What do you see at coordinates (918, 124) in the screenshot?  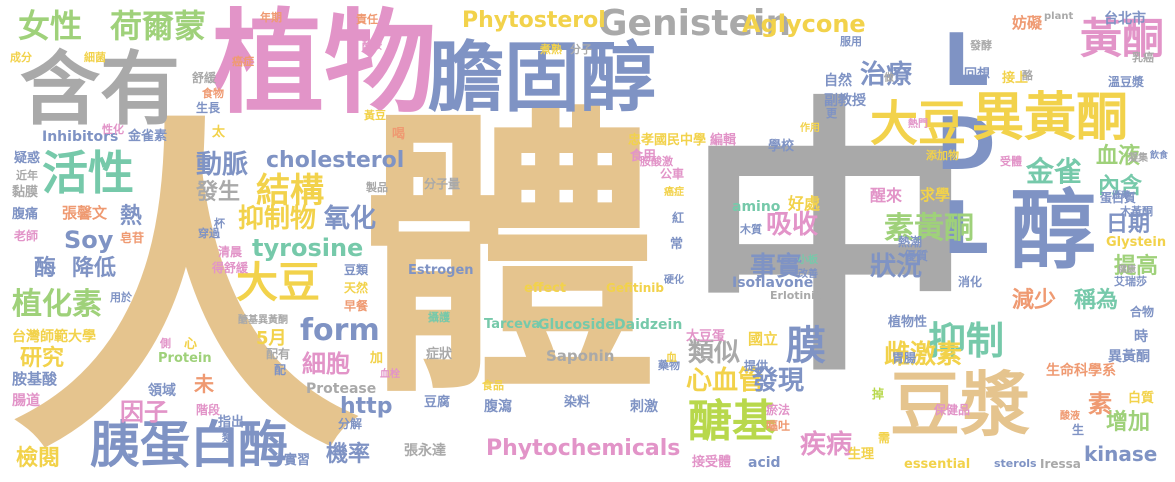 I see `word-dadou-1: 大豆` at bounding box center [918, 124].